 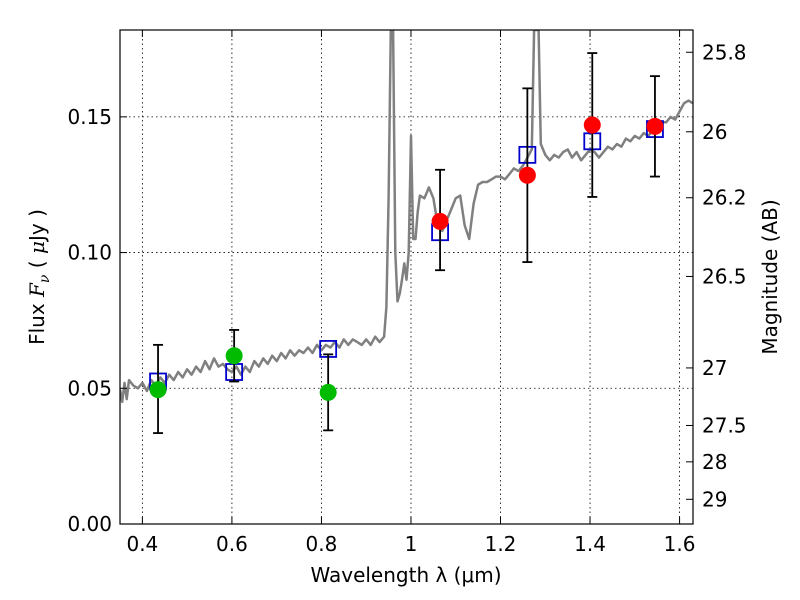 What do you see at coordinates (232, 544) in the screenshot?
I see `x-tick-label: 0.6` at bounding box center [232, 544].